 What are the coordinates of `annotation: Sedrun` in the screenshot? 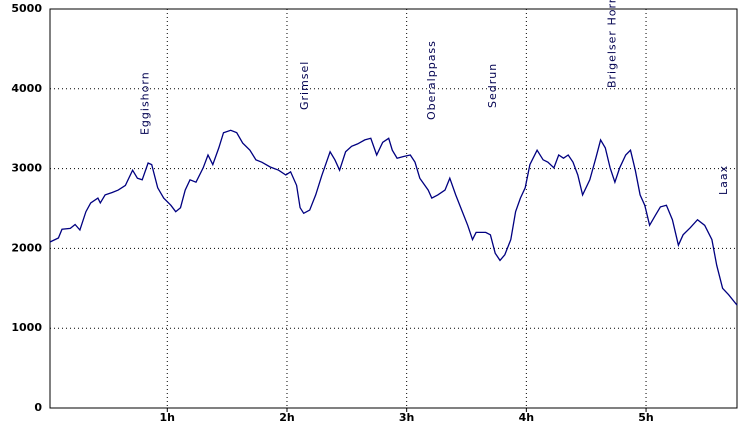 It's located at (492, 85).